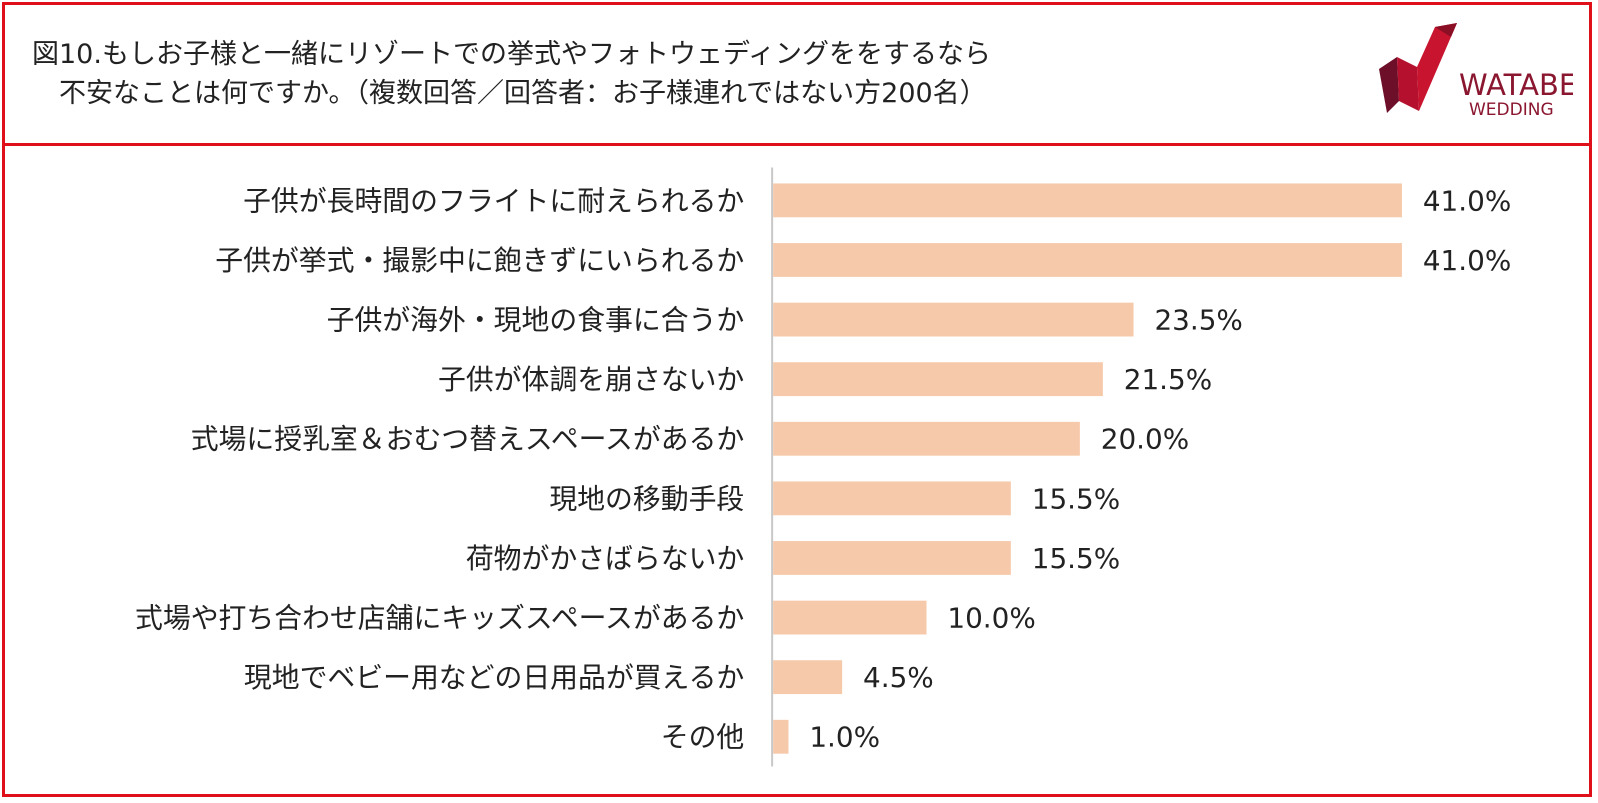 This screenshot has width=1598, height=803. What do you see at coordinates (1198, 320) in the screenshot?
I see `value-label: 23.5%` at bounding box center [1198, 320].